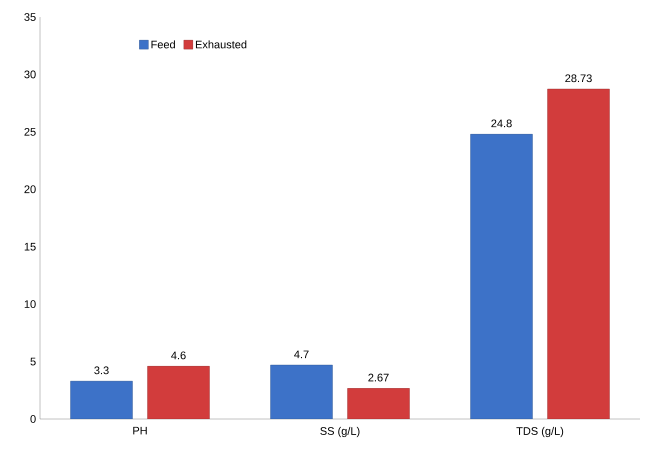  Describe the element at coordinates (178, 356) in the screenshot. I see `data-label: 4.6` at that location.